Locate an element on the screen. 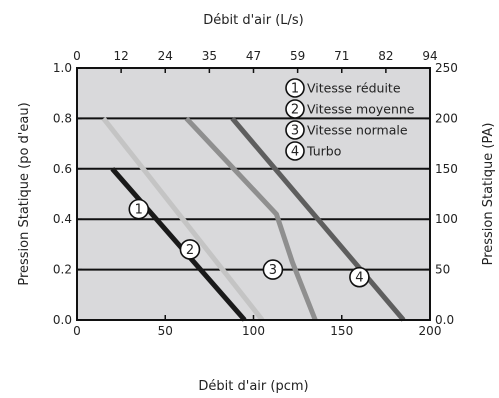  legend-label-2: Vitesse moyenne is located at coordinates (361, 109).